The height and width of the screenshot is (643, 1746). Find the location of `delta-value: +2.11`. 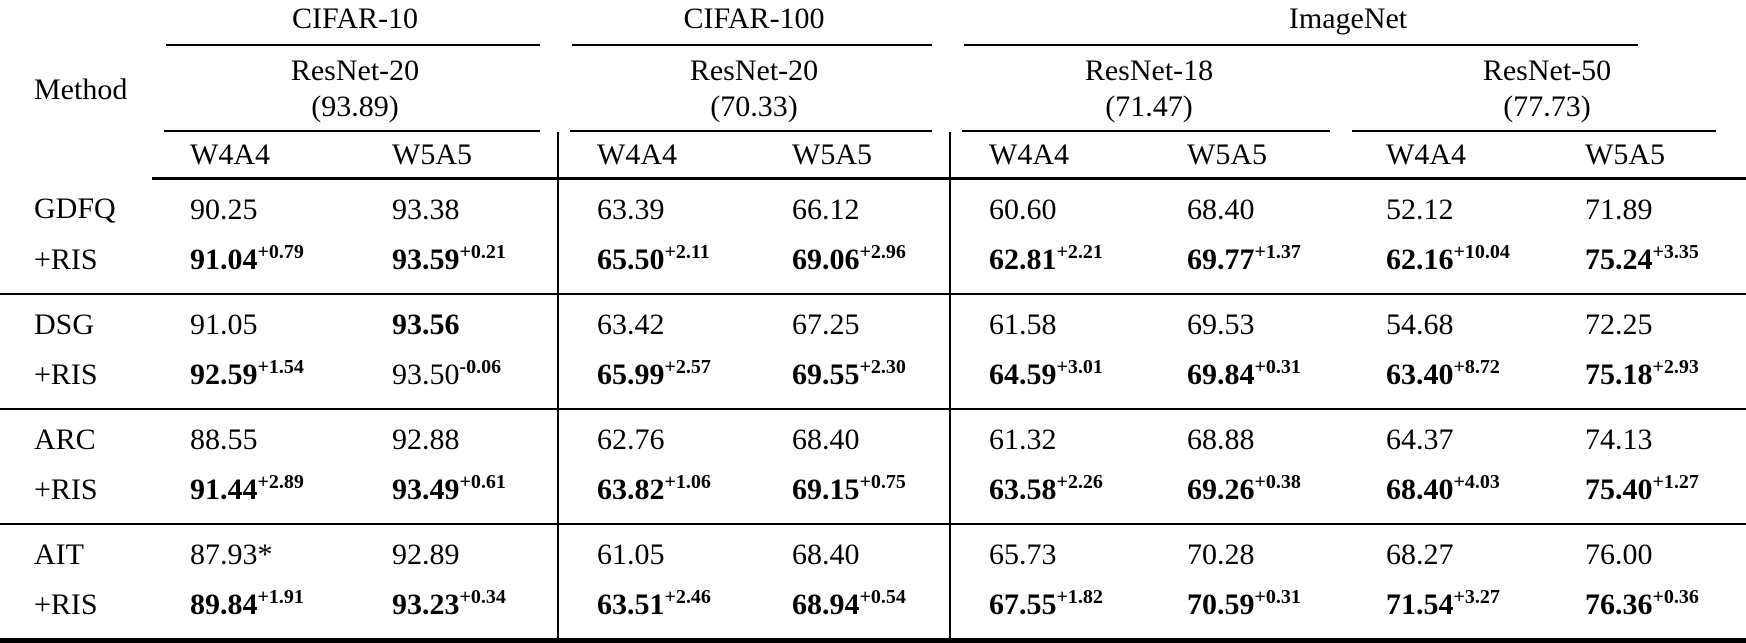

delta-value: +2.11 is located at coordinates (687, 251).